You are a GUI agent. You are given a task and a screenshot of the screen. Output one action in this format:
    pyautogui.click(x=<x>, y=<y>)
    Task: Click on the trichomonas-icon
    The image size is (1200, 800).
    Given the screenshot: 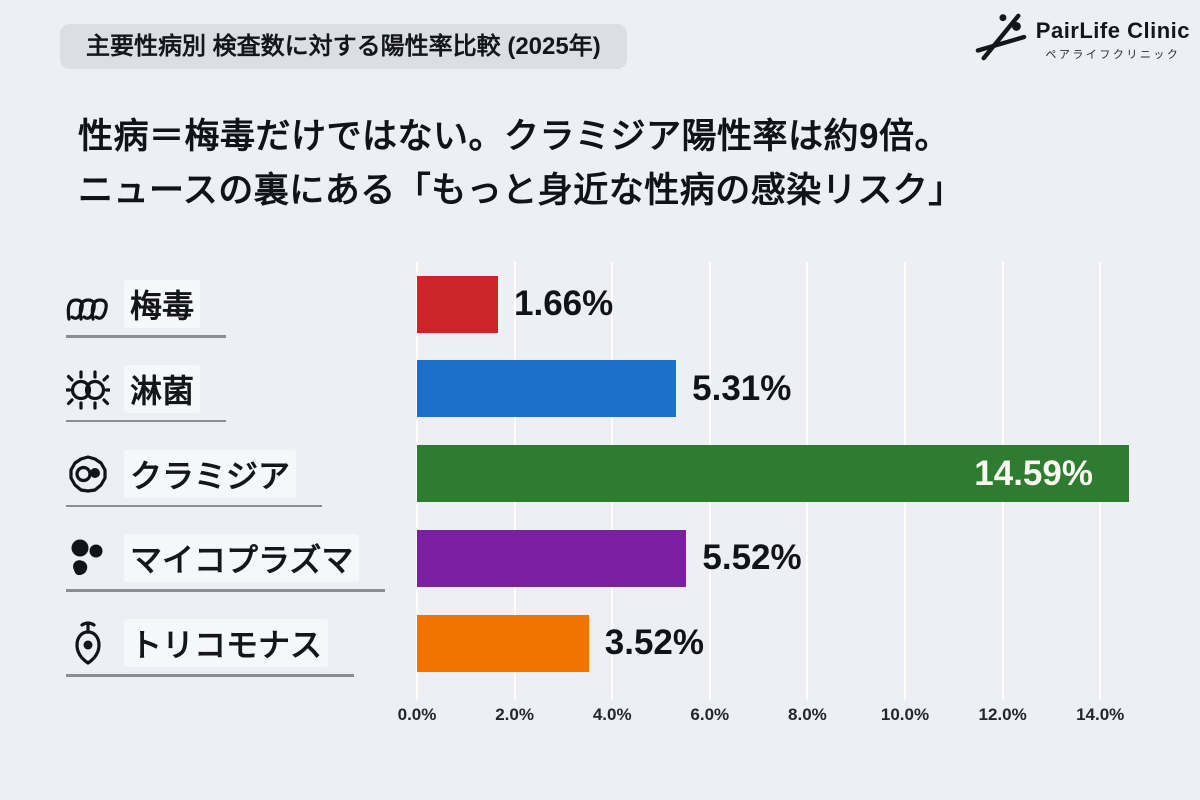 What is the action you would take?
    pyautogui.click(x=88, y=643)
    